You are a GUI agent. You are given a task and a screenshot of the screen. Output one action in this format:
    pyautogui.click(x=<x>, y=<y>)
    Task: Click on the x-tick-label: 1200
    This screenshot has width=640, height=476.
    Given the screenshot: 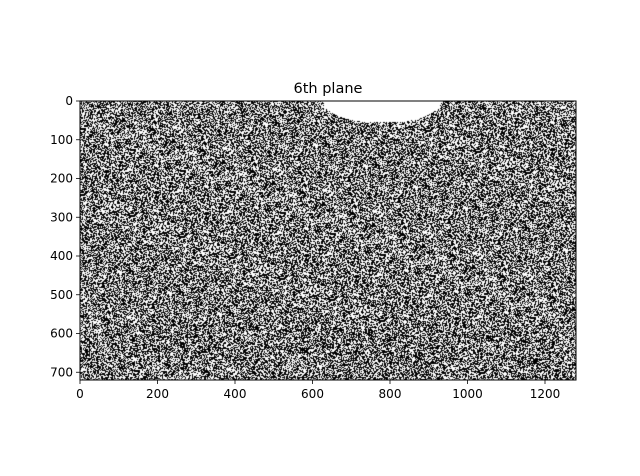 What is the action you would take?
    pyautogui.click(x=545, y=394)
    